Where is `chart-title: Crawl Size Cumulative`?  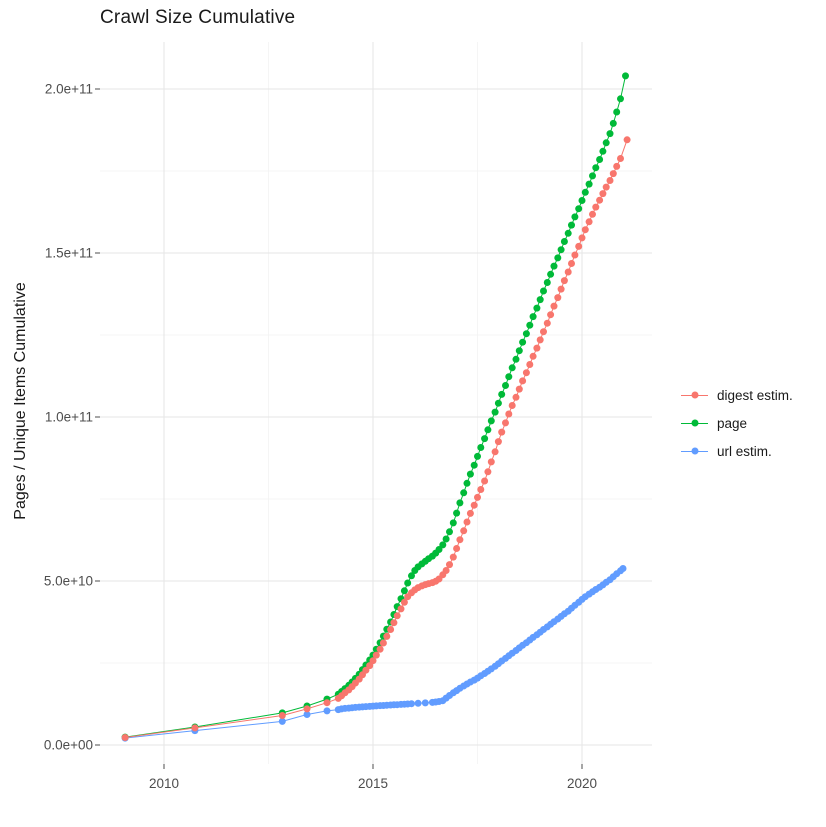
chart-title: Crawl Size Cumulative is located at coordinates (198, 17).